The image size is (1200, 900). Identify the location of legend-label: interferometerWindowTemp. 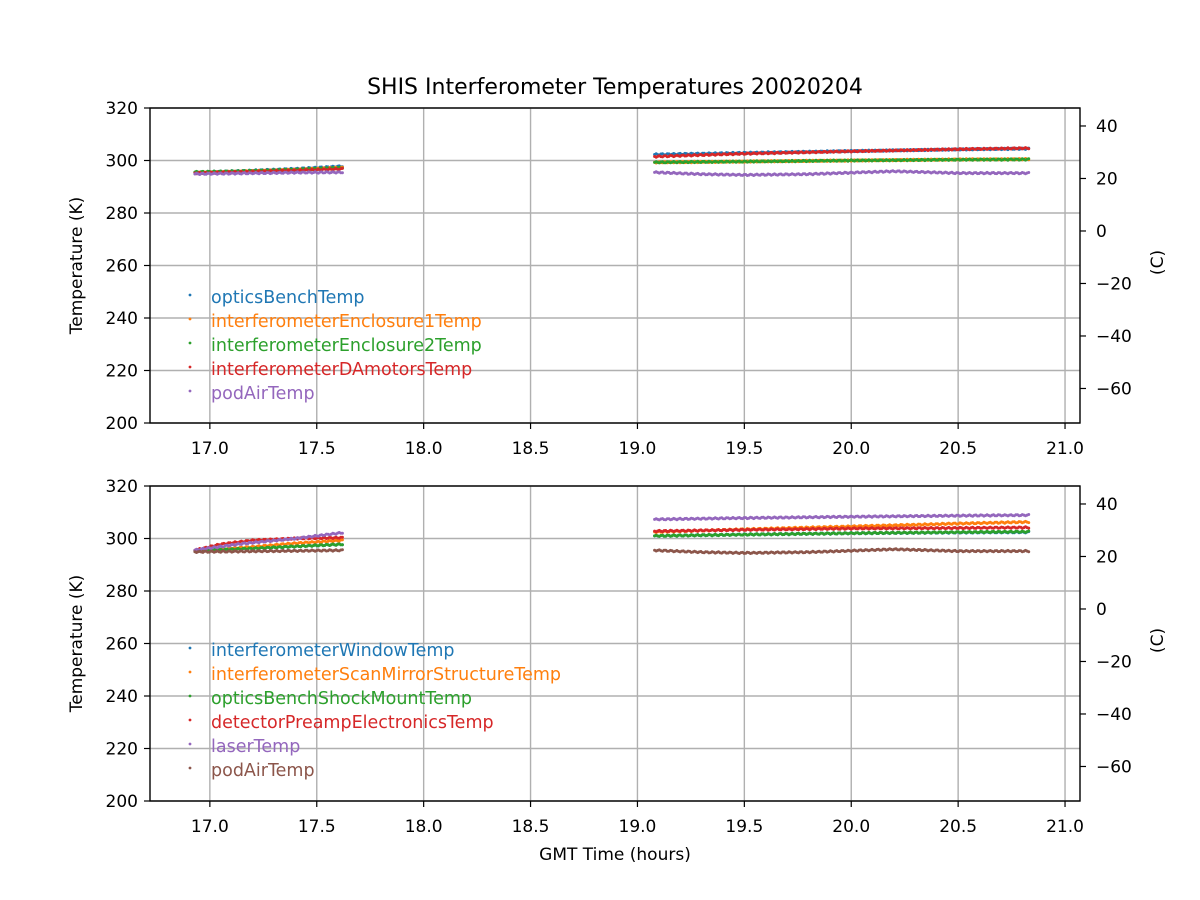
(333, 651).